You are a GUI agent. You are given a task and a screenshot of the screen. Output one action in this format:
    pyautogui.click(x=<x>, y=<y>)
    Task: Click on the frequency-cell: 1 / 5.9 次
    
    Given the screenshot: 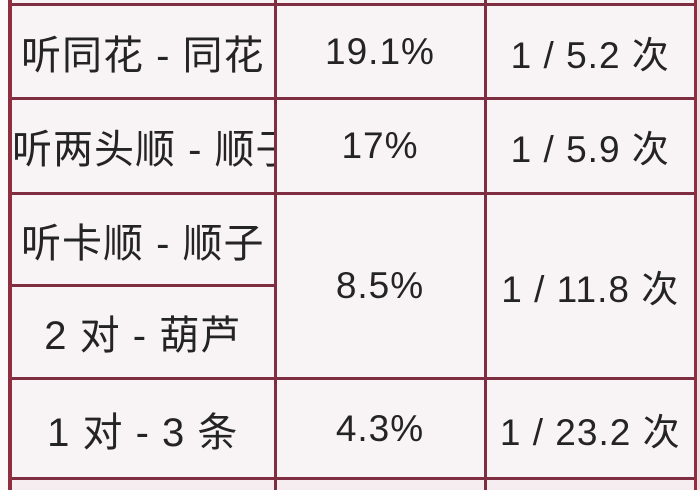 What is the action you would take?
    pyautogui.click(x=590, y=146)
    